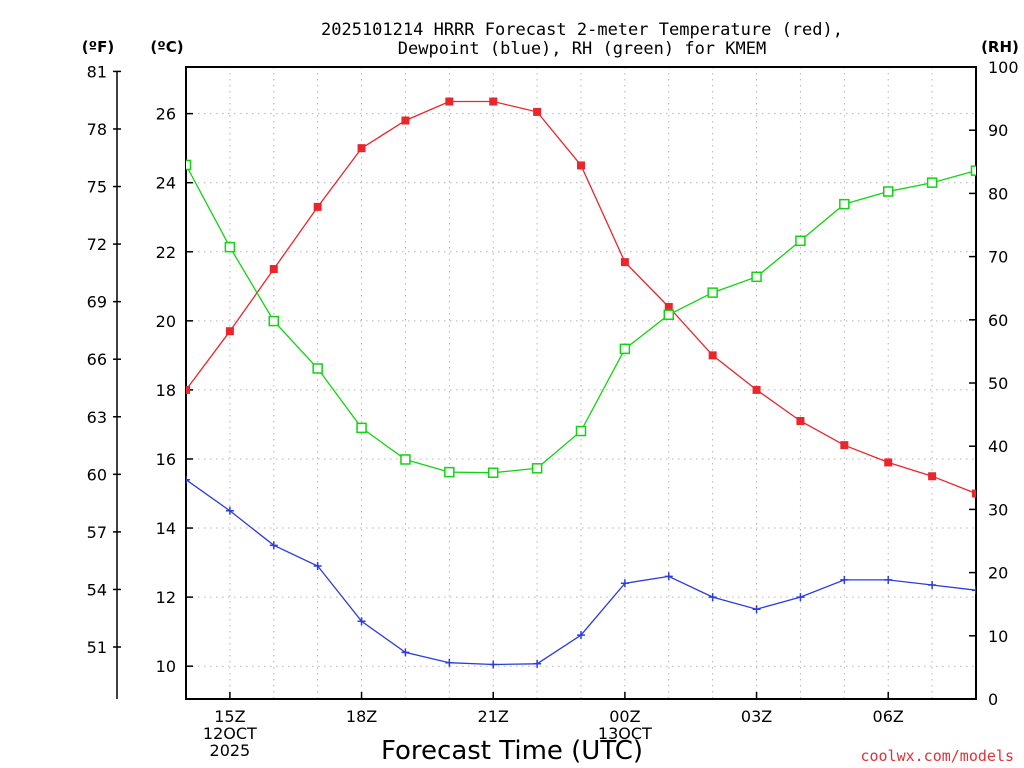 This screenshot has height=768, width=1024. What do you see at coordinates (756, 716) in the screenshot?
I see `x-tick-label: 03Z` at bounding box center [756, 716].